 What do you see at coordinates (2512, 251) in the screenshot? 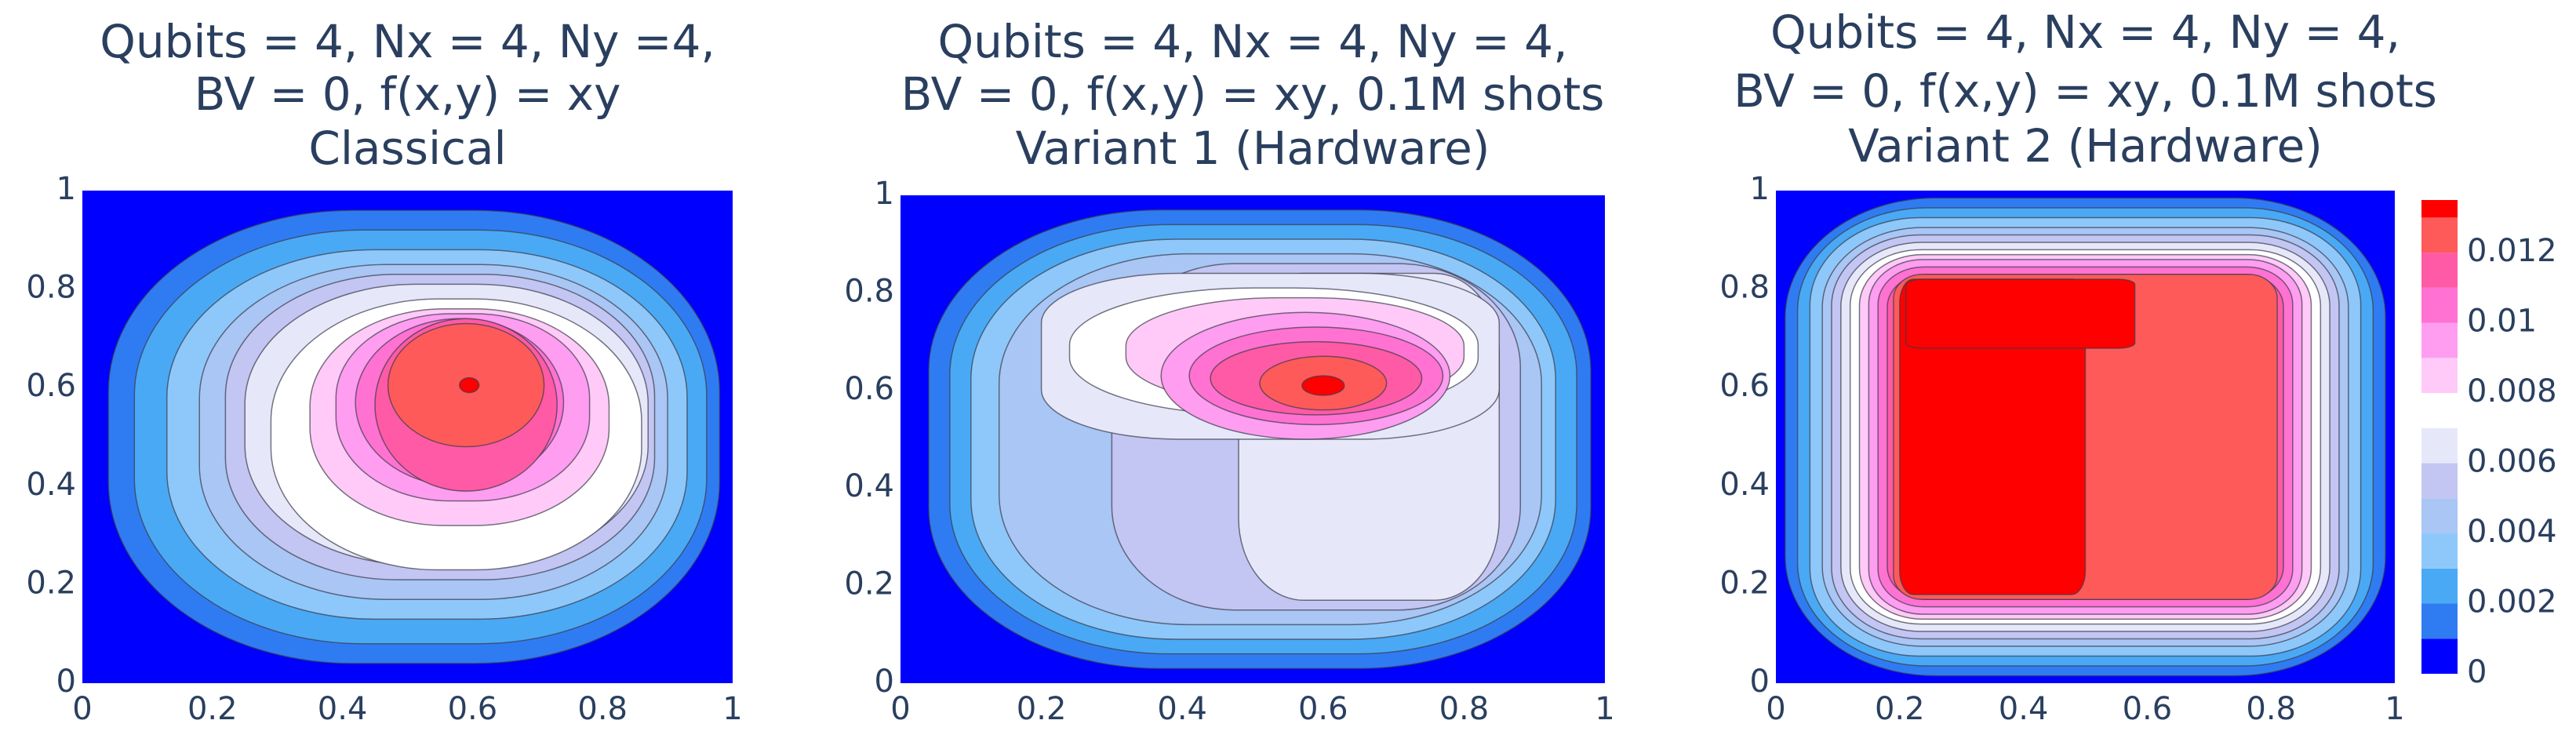
I see `colorbar-tick-label: 0.012` at bounding box center [2512, 251].